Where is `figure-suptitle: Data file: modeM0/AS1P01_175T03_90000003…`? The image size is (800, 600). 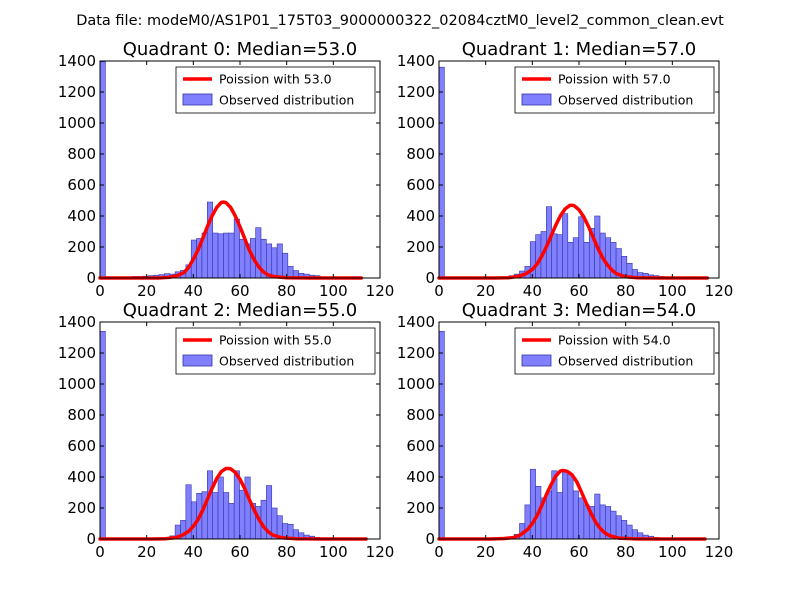
figure-suptitle: Data file: modeM0/AS1P01_175T03_90000003… is located at coordinates (400, 21).